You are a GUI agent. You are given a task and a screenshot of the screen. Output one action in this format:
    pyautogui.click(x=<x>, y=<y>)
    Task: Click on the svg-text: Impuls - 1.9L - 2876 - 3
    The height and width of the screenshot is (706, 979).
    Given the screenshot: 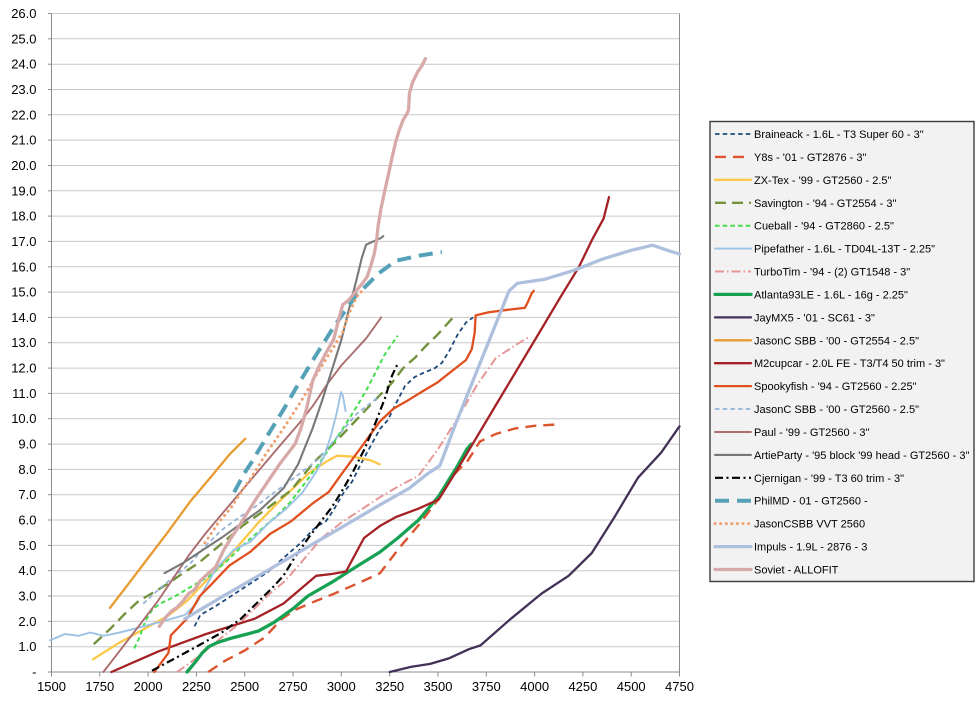 What is the action you would take?
    pyautogui.click(x=810, y=548)
    